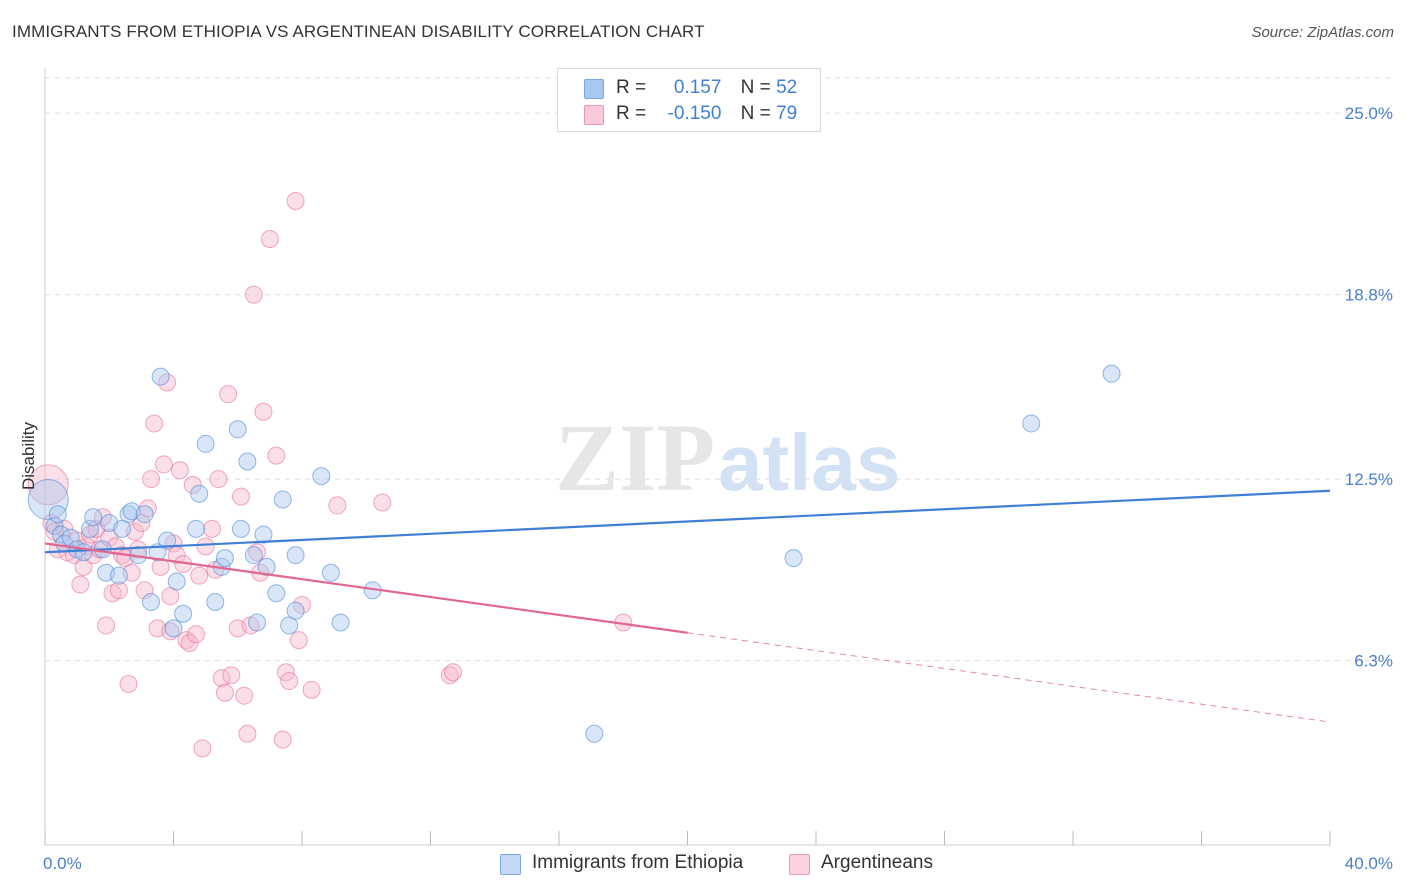 The height and width of the screenshot is (892, 1406). What do you see at coordinates (1369, 863) in the screenshot?
I see `x-tick-label-max: 40.0%` at bounding box center [1369, 863].